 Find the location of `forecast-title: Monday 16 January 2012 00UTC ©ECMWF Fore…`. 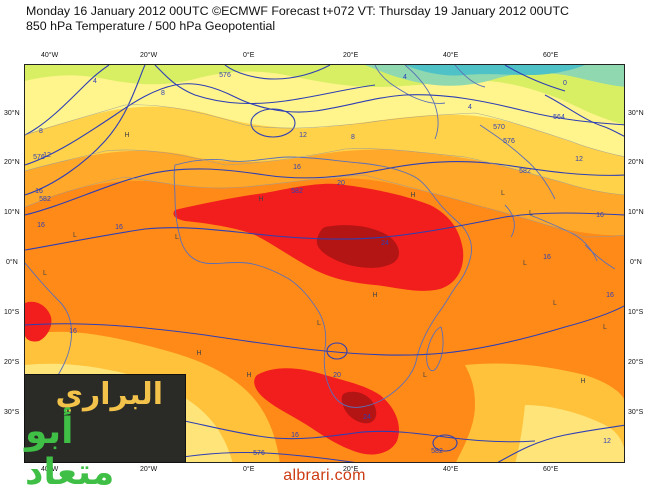

forecast-title: Monday 16 January 2012 00UTC ©ECMWF Fore… is located at coordinates (297, 11).